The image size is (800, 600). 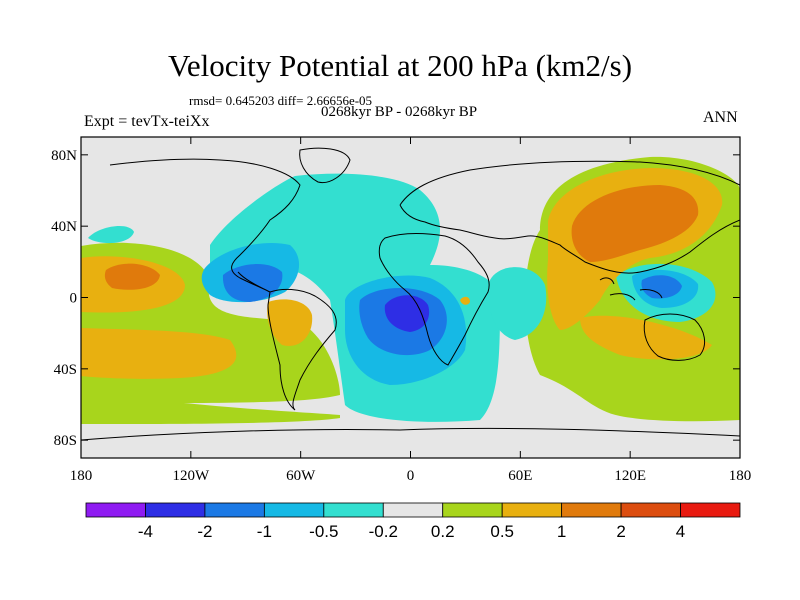 I want to click on lon-tick-label: 0, so click(x=411, y=476).